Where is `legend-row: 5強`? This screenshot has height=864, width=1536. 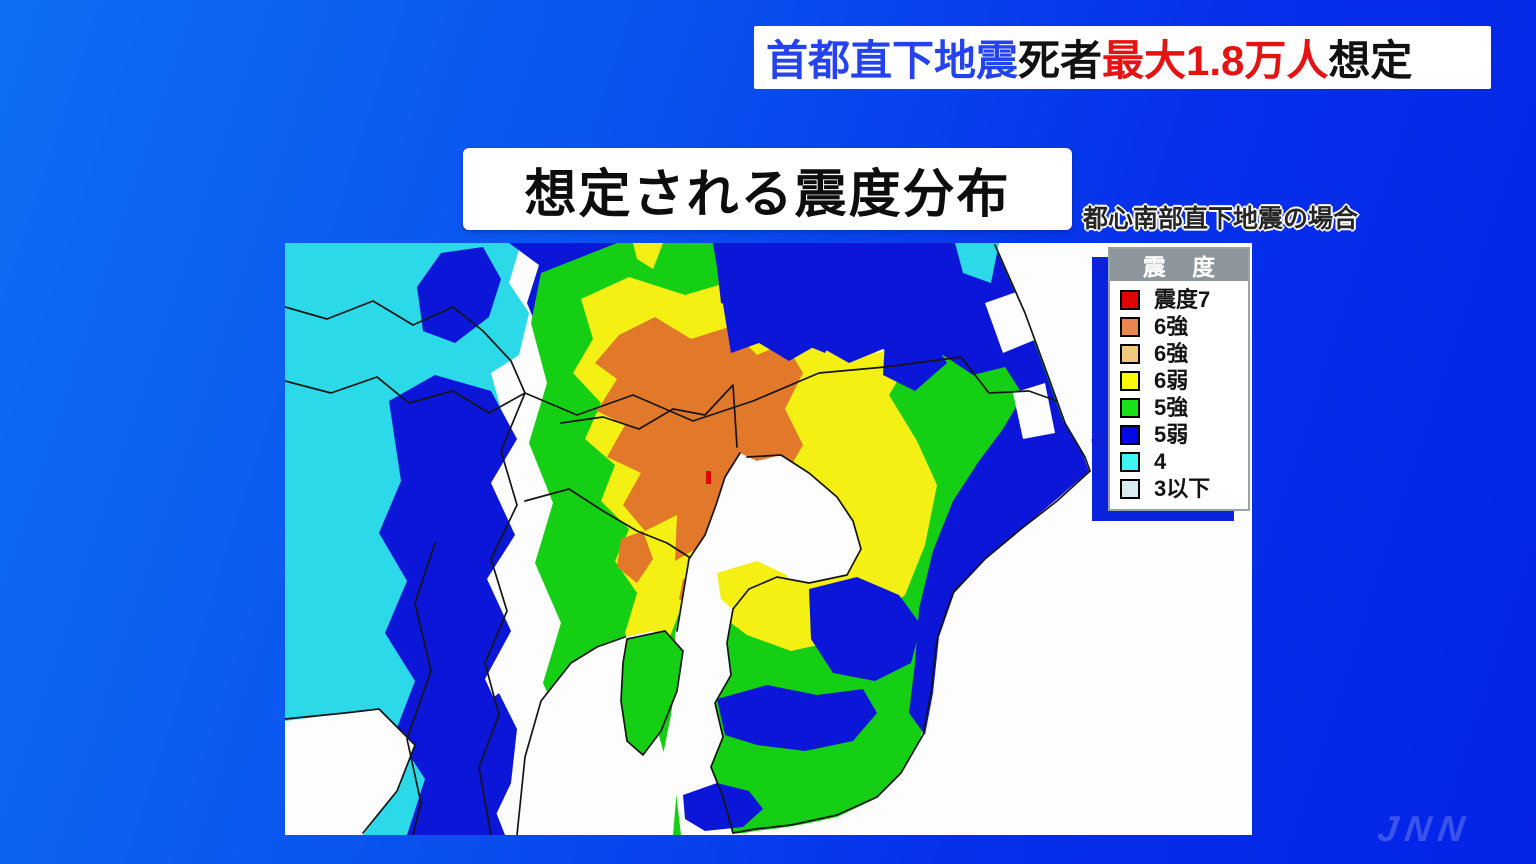 legend-row: 5強 is located at coordinates (1180, 407).